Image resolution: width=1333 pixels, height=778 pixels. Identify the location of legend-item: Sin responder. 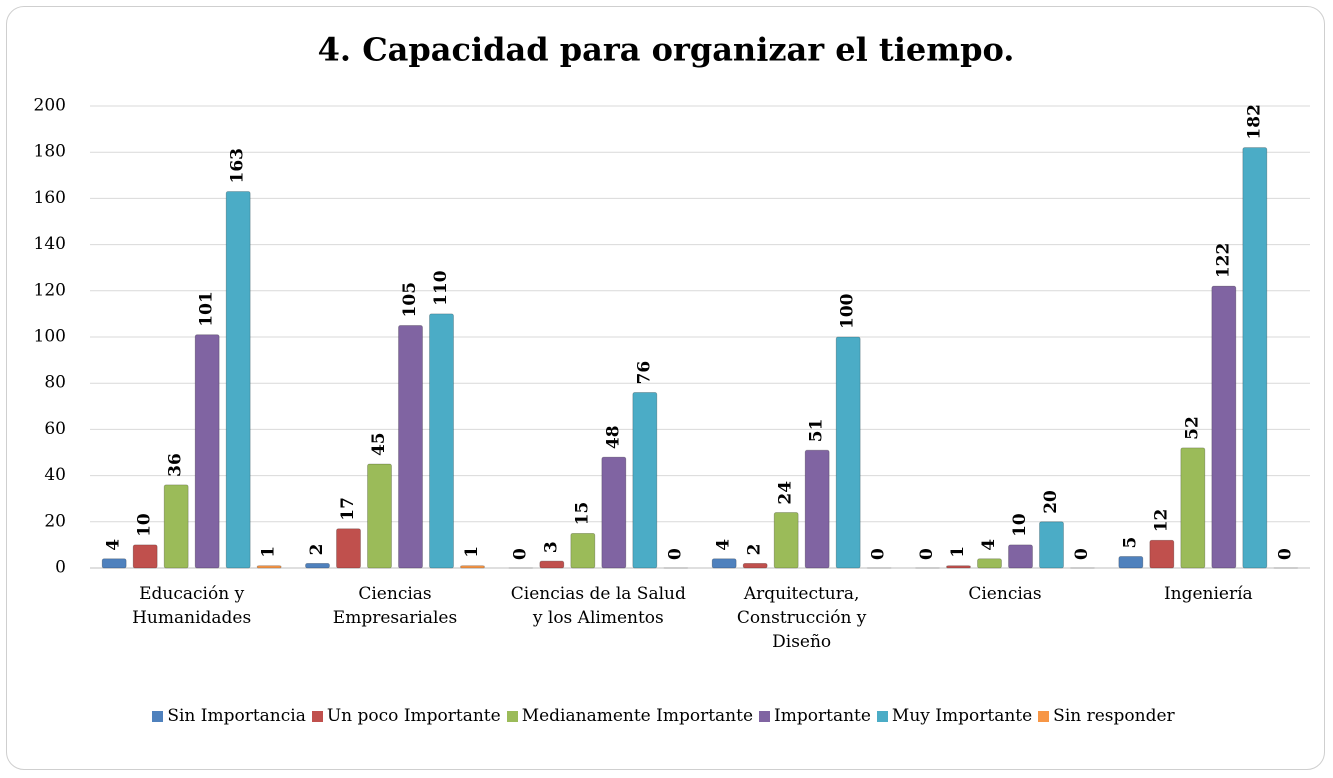
(1106, 716).